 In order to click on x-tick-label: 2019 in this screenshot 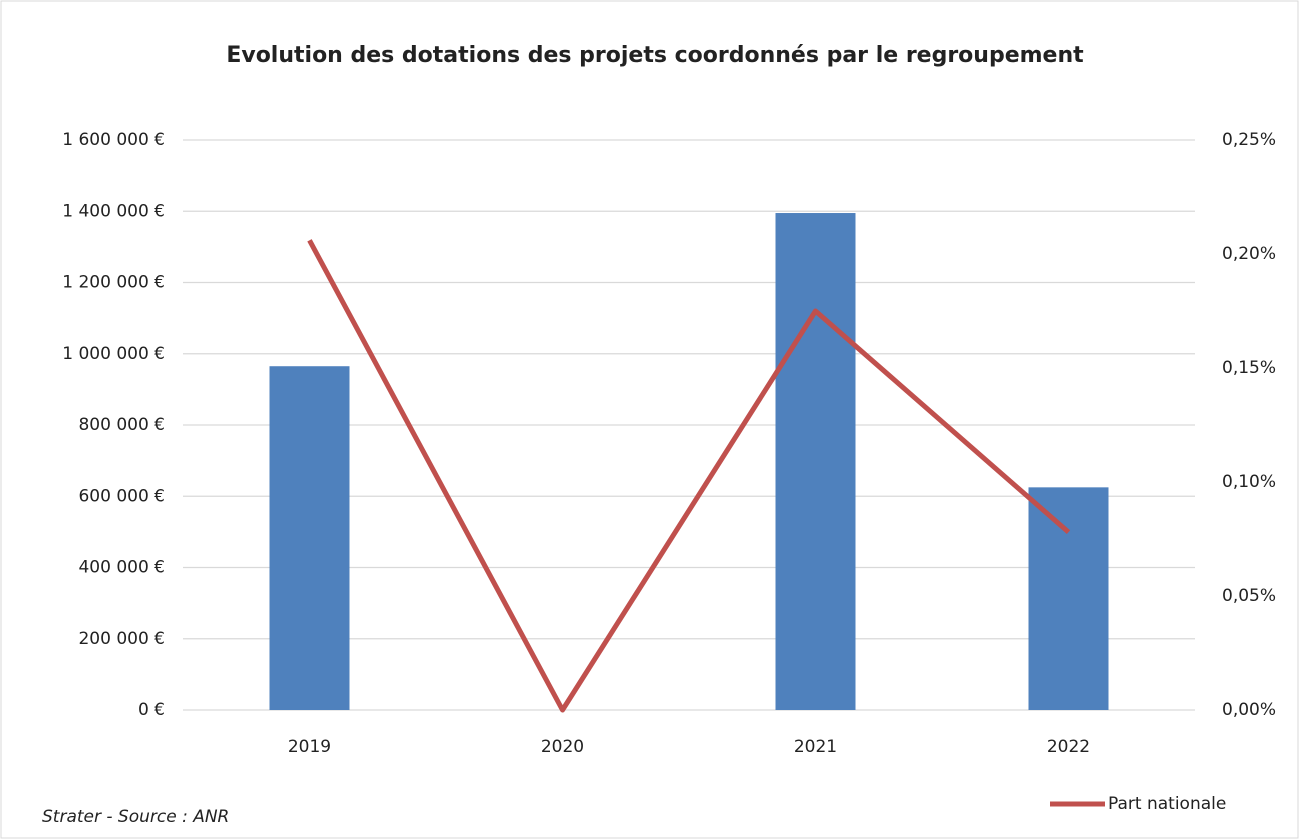, I will do `click(309, 747)`.